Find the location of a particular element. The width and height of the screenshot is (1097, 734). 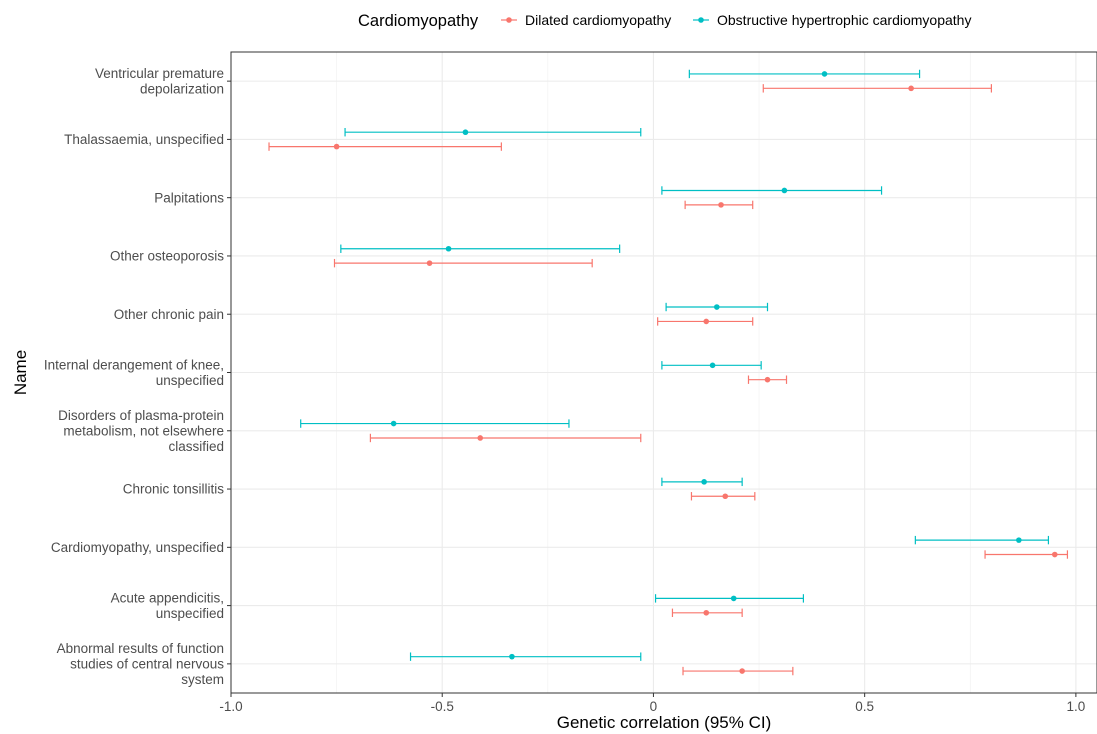

x-tick-label: 1.0 is located at coordinates (1075, 706).